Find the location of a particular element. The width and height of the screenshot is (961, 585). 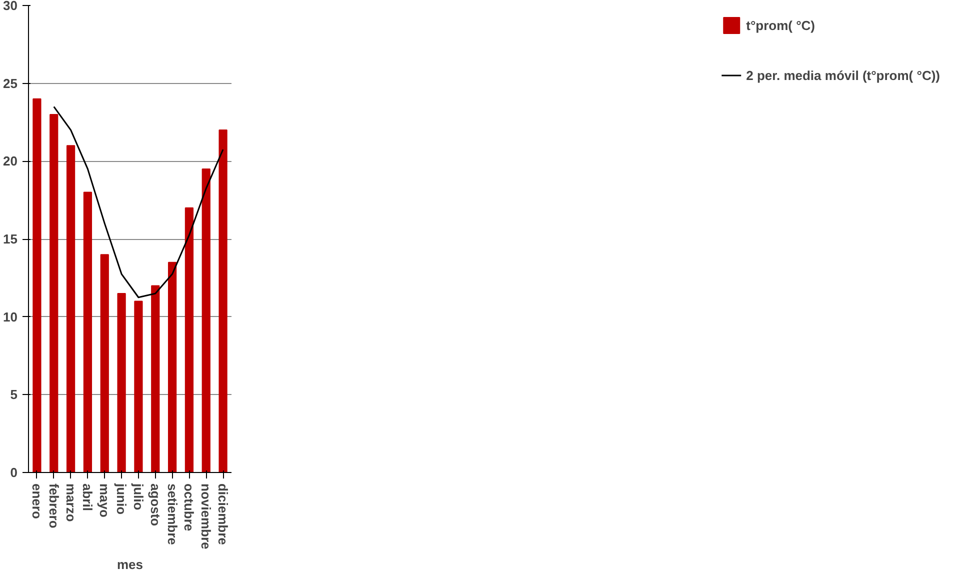

x-tick-label: julio is located at coordinates (138, 496).